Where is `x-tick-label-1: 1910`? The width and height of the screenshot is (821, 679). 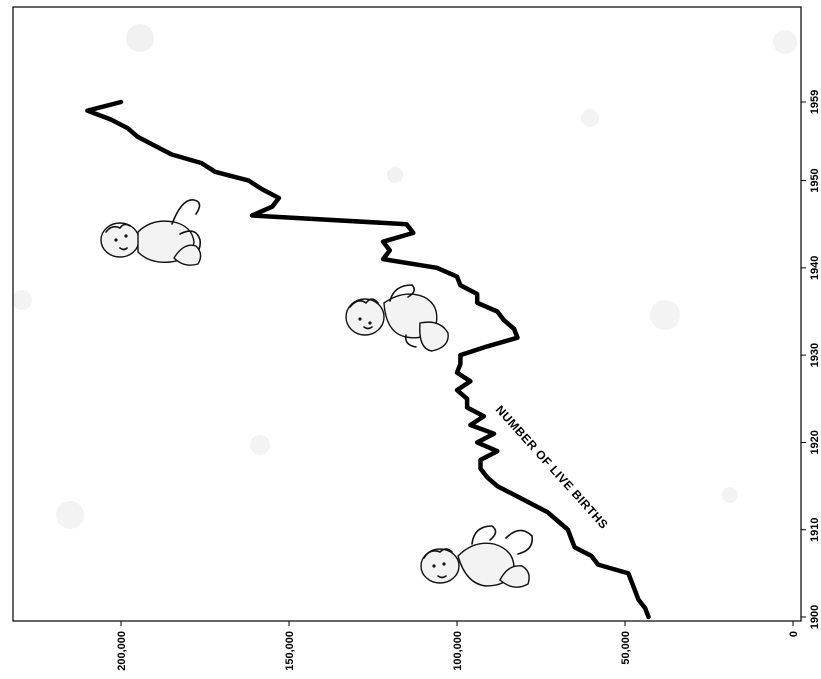
x-tick-label-1: 1910 is located at coordinates (815, 529).